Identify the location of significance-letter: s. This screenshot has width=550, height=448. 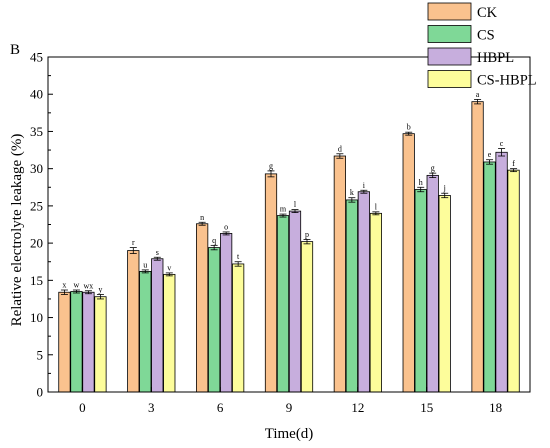
(157, 252).